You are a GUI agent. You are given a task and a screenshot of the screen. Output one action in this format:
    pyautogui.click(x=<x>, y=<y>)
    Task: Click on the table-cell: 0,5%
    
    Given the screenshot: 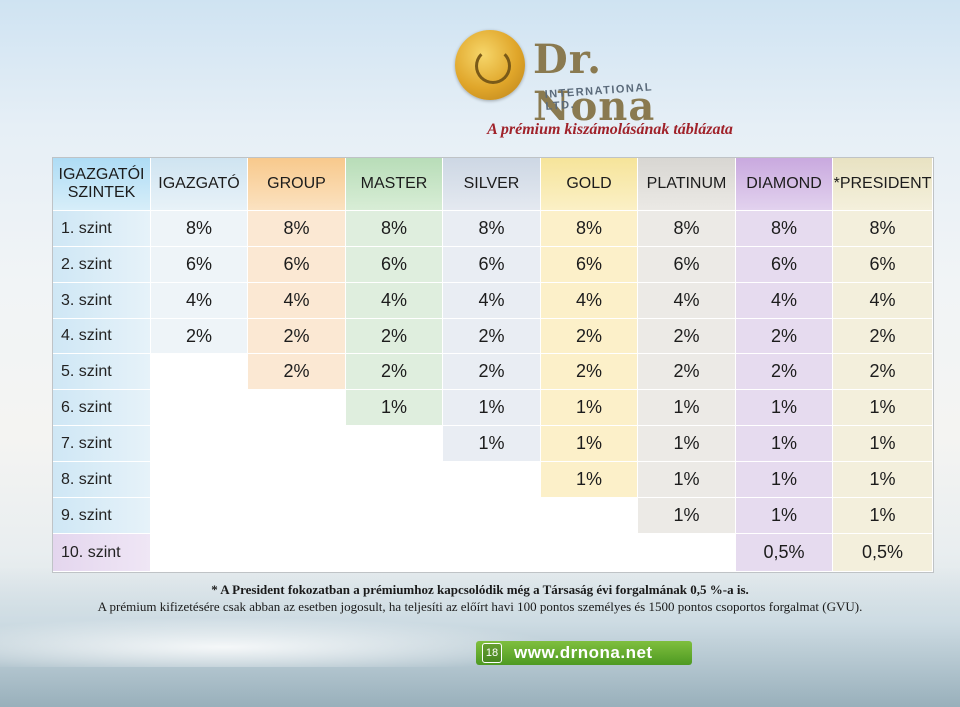 What is the action you would take?
    pyautogui.click(x=784, y=553)
    